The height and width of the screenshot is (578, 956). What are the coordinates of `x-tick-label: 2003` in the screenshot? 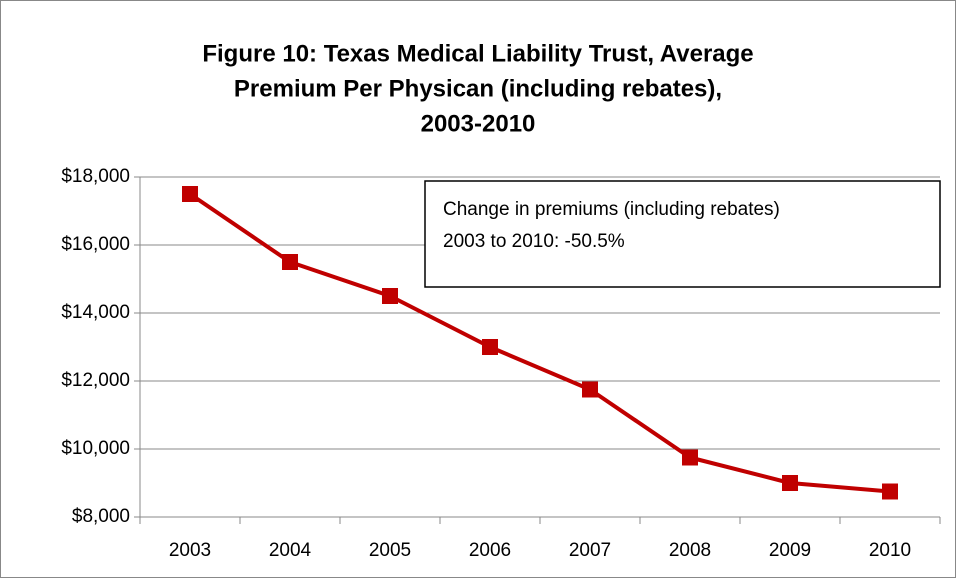 It's located at (190, 550).